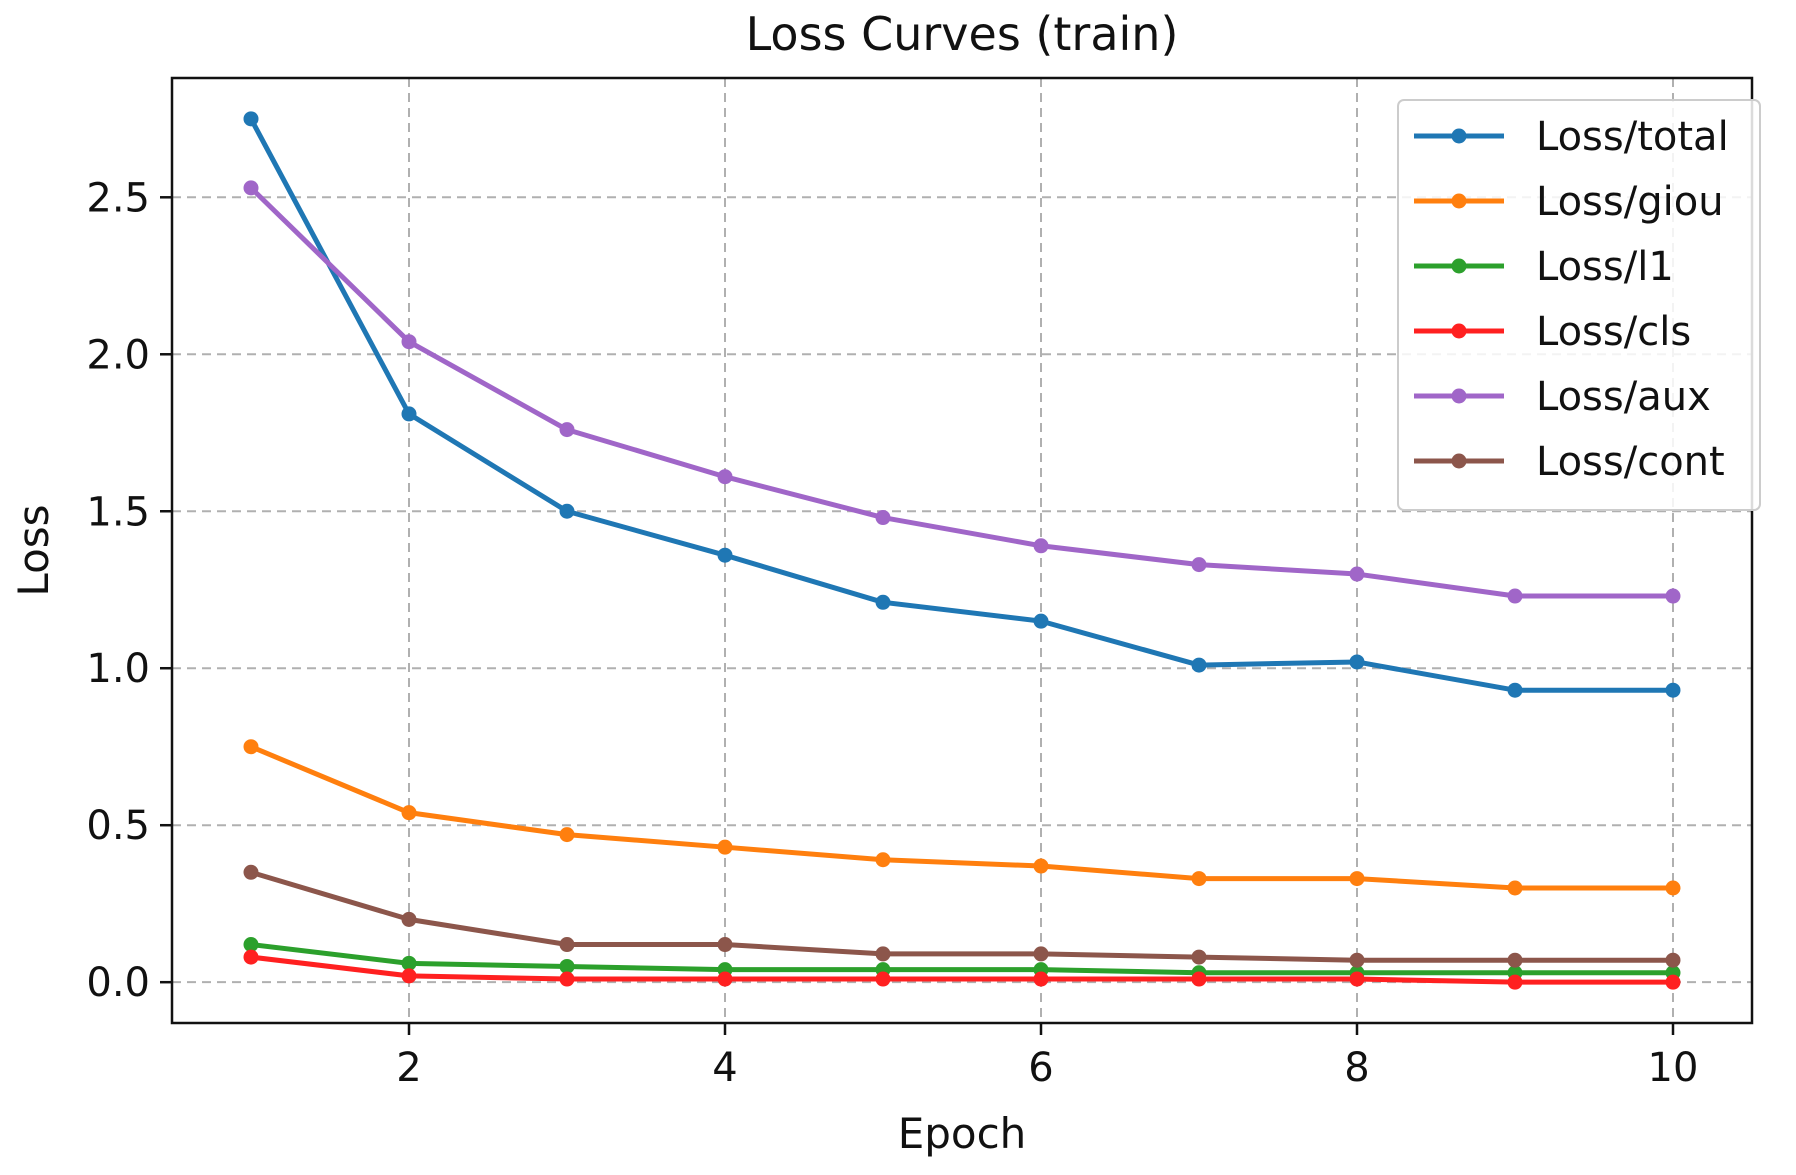 The height and width of the screenshot is (1175, 1796). Describe the element at coordinates (962, 1133) in the screenshot. I see `x-axis-label: Epoch` at that location.